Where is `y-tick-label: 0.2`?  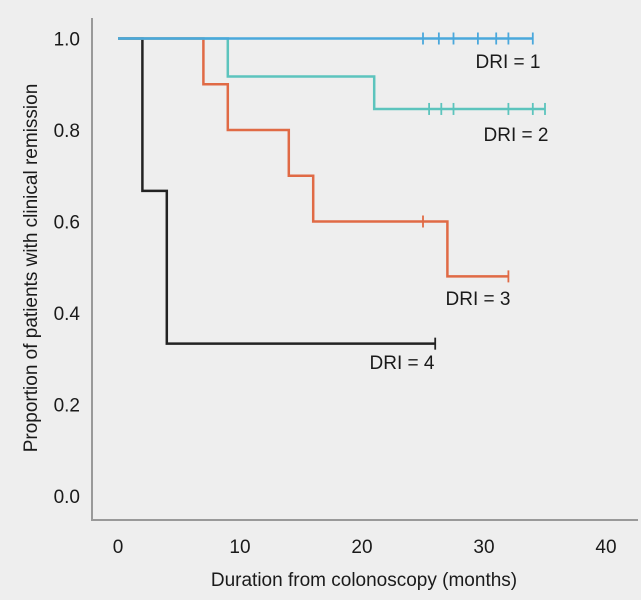 y-tick-label: 0.2 is located at coordinates (67, 406).